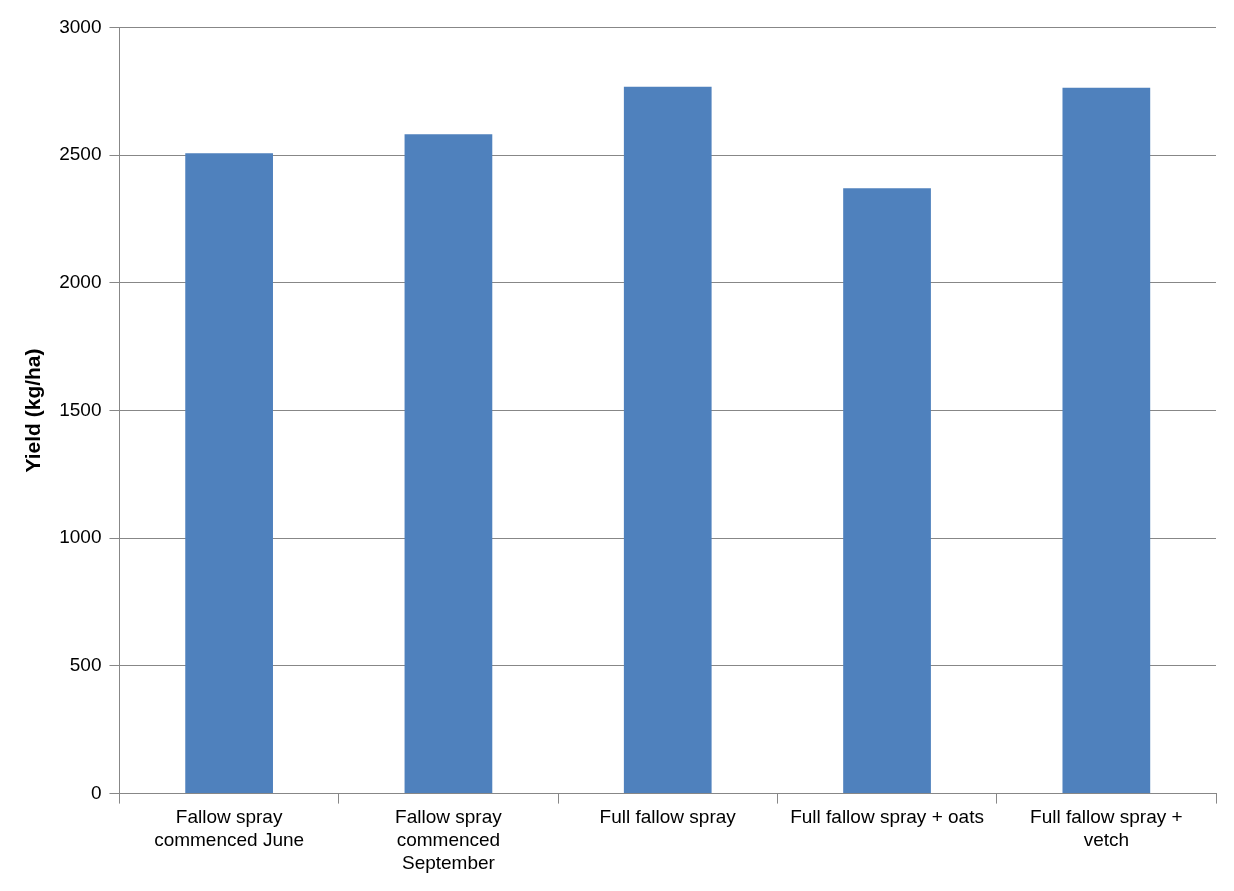 The image size is (1234, 891). Describe the element at coordinates (33, 410) in the screenshot. I see `y-axis-title: Yield (kg/ha)` at that location.